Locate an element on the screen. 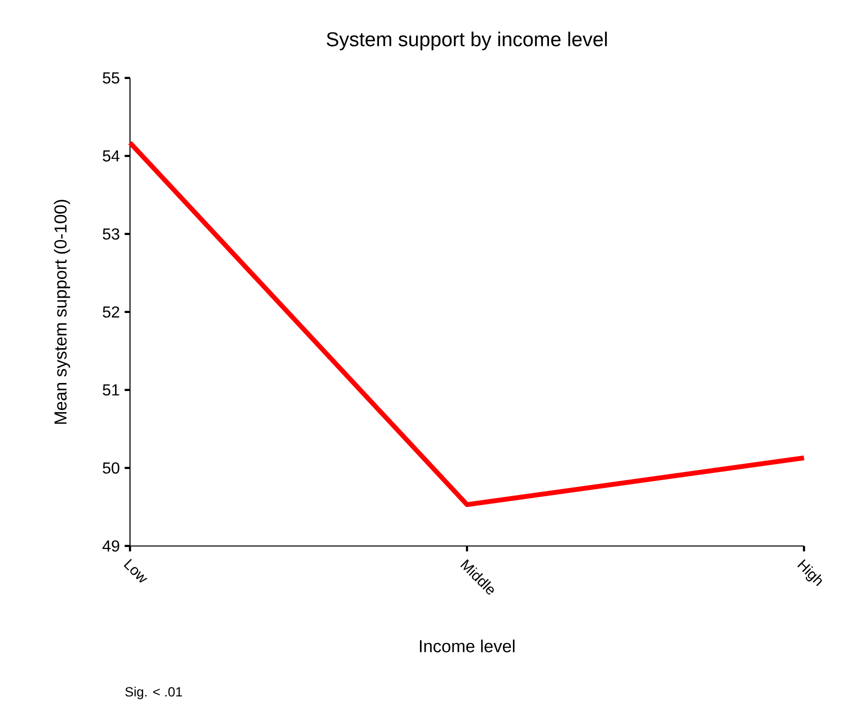 This screenshot has width=867, height=709. y-tick-label: 54 is located at coordinates (111, 156).